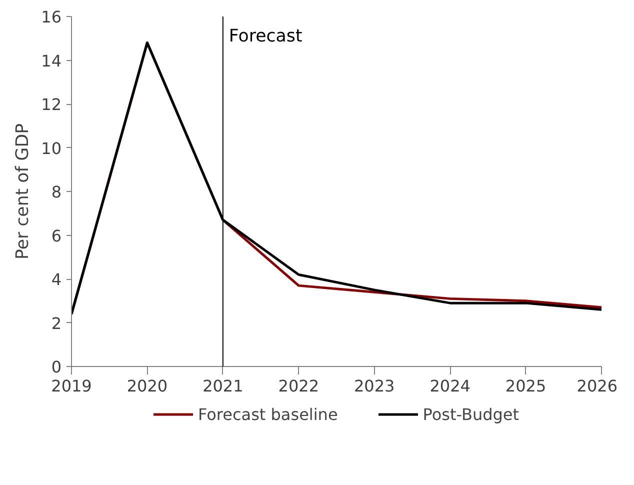 This screenshot has height=485, width=634. I want to click on y-tick-label: 0, so click(56, 367).